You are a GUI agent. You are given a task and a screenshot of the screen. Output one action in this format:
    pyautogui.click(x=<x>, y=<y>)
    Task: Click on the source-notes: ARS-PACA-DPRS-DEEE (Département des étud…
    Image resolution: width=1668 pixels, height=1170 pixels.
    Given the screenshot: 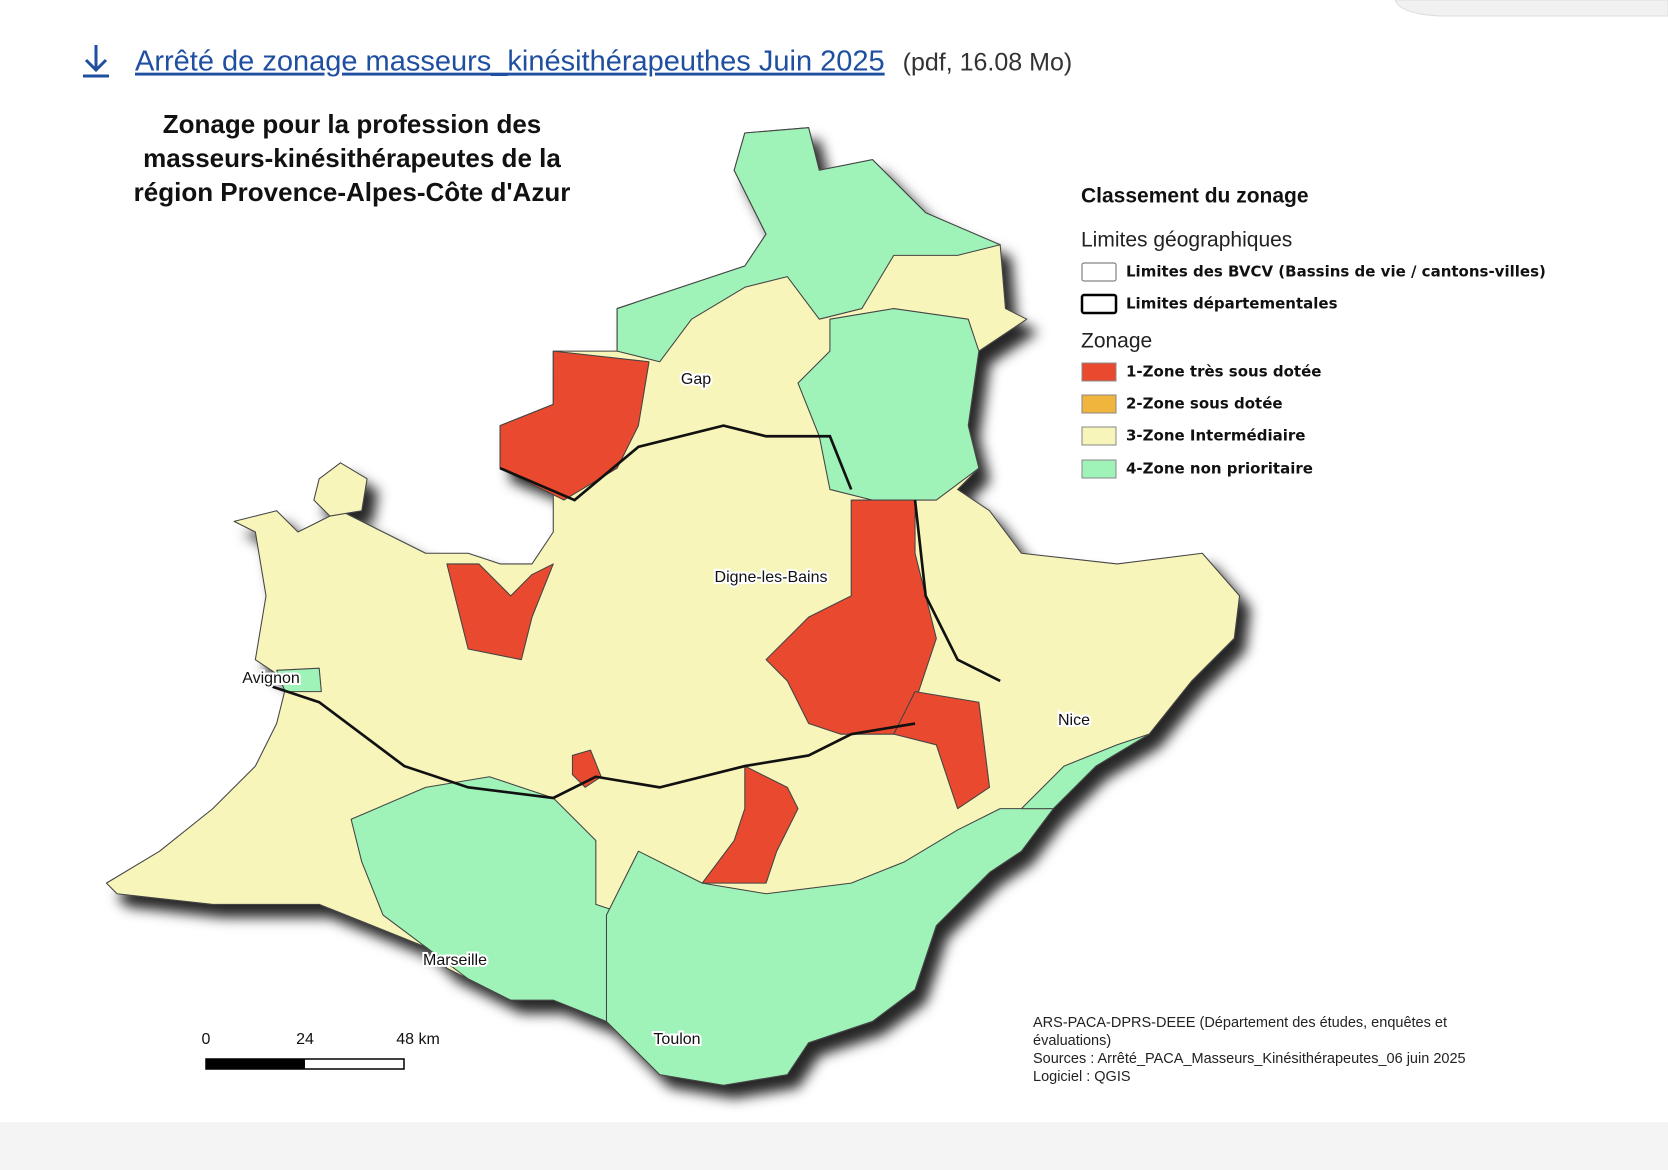 What is the action you would take?
    pyautogui.click(x=1249, y=1050)
    